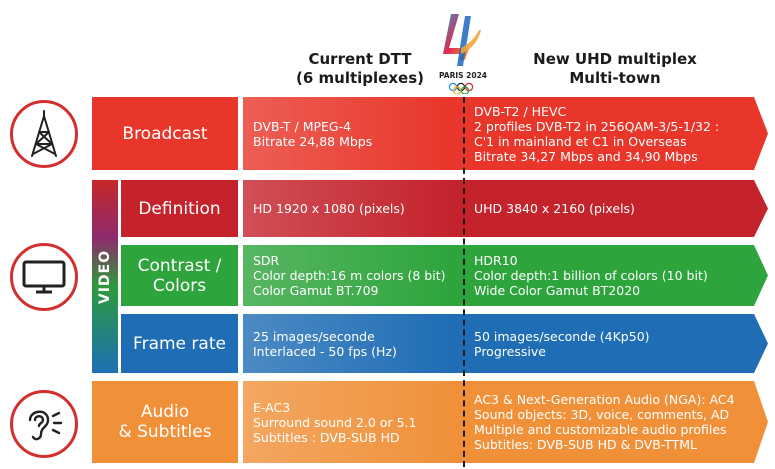 Image resolution: width=775 pixels, height=469 pixels. Describe the element at coordinates (316, 290) in the screenshot. I see `current-line: Color Gamut BT.709` at that location.